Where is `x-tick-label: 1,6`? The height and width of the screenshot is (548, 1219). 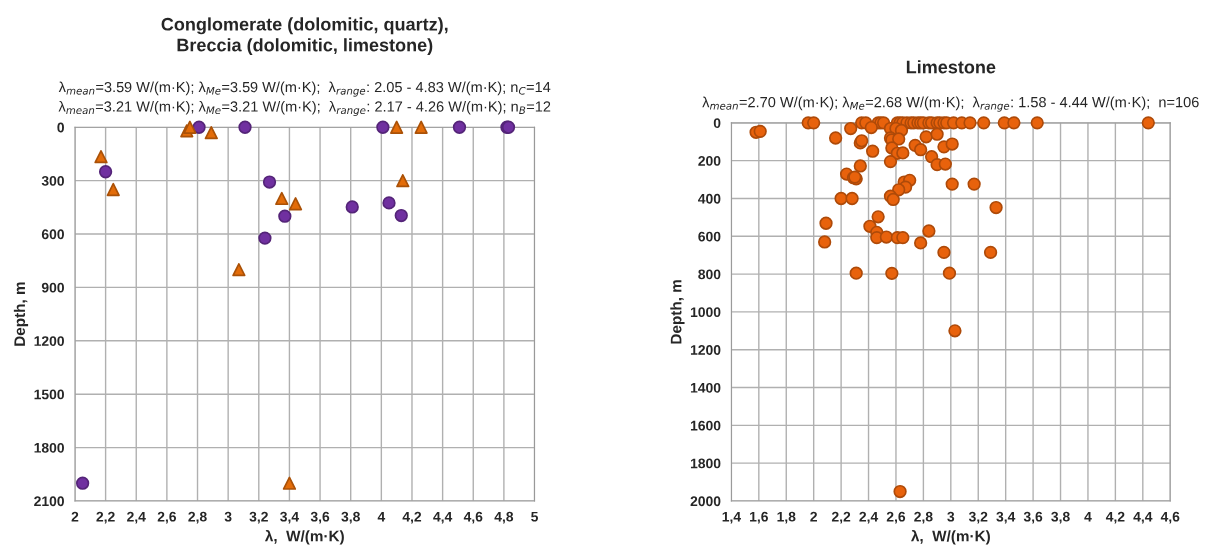 x-tick-label: 1,6 is located at coordinates (759, 517).